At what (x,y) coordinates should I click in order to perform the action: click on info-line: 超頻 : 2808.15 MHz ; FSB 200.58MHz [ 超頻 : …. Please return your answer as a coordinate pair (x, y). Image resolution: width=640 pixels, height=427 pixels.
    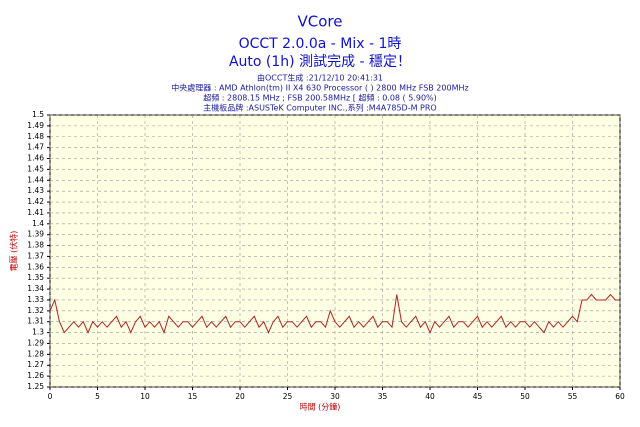
    Looking at the image, I should click on (320, 98).